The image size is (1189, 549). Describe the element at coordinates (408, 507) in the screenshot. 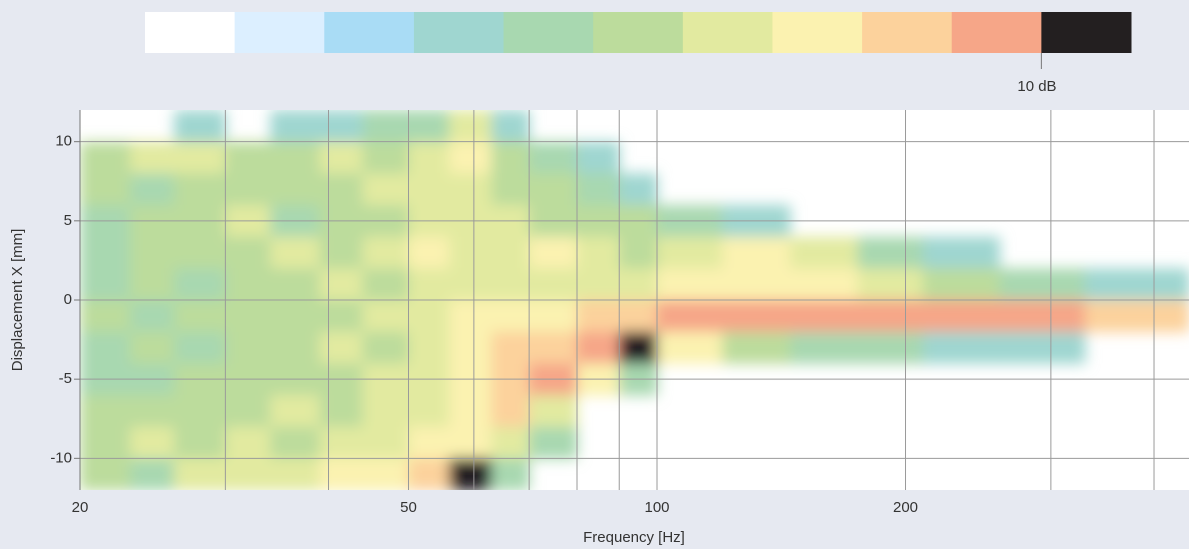

I see `x-tick-label: 50` at that location.